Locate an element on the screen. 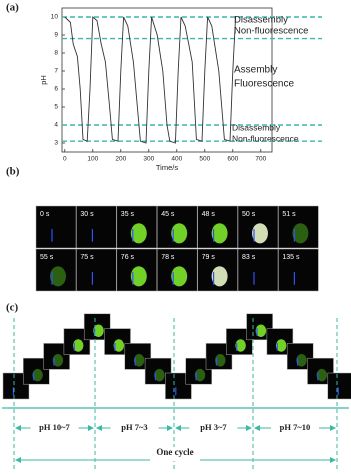 This screenshot has height=475, width=351. x-tick-label: 300 is located at coordinates (148, 159).